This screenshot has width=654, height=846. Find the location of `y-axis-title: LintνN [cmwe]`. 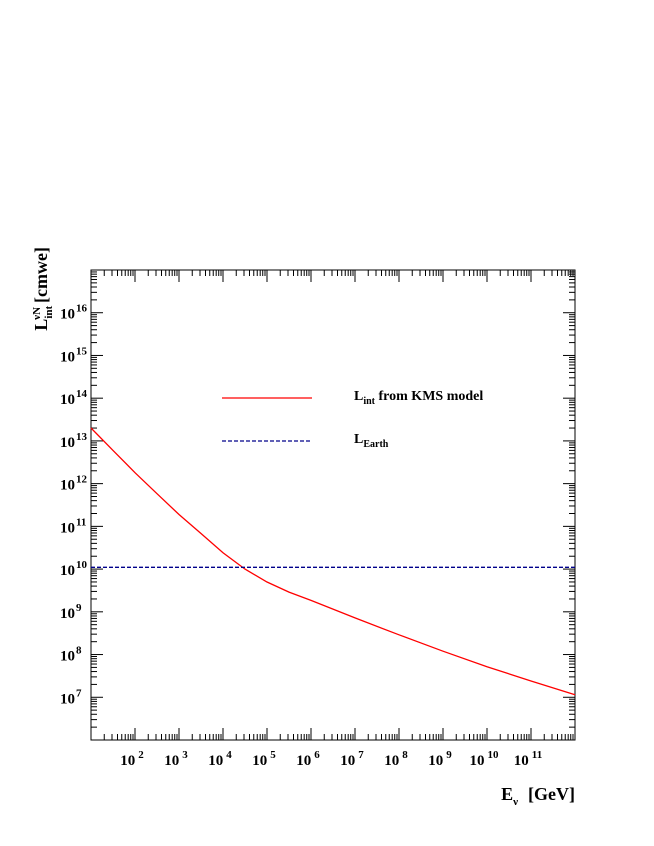

y-axis-title: LintνN [cmwe] is located at coordinates (43, 289).